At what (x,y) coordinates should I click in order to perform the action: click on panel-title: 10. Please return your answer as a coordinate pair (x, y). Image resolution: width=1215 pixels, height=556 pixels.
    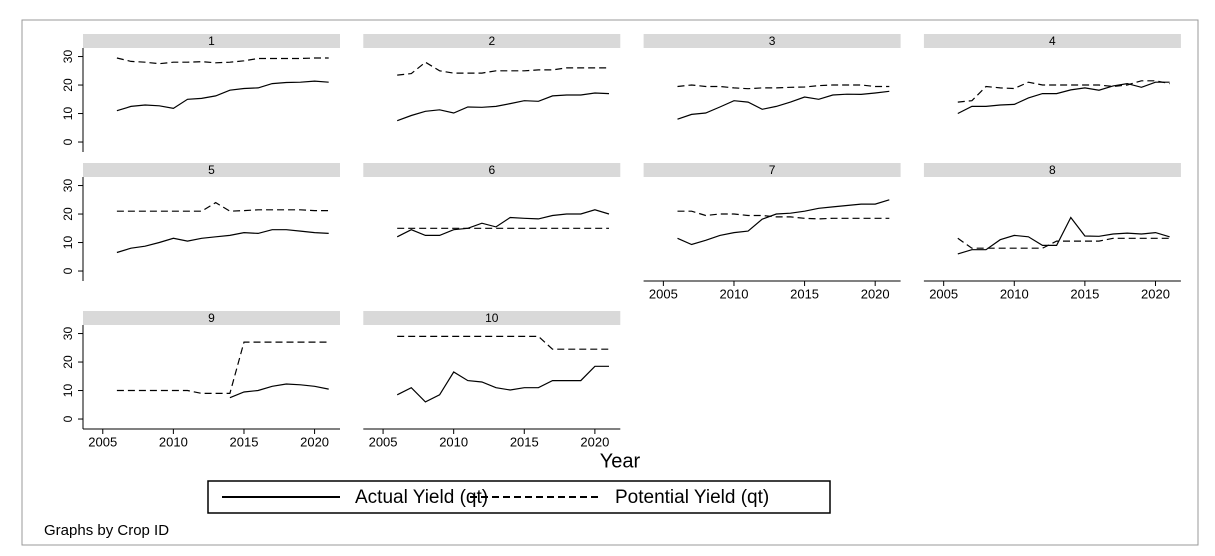
    Looking at the image, I should click on (492, 318).